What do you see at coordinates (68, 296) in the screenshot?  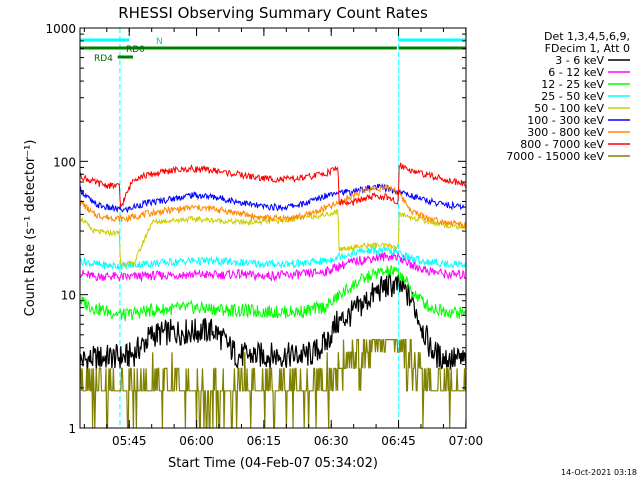 I see `y-tick-label: 10` at bounding box center [68, 296].